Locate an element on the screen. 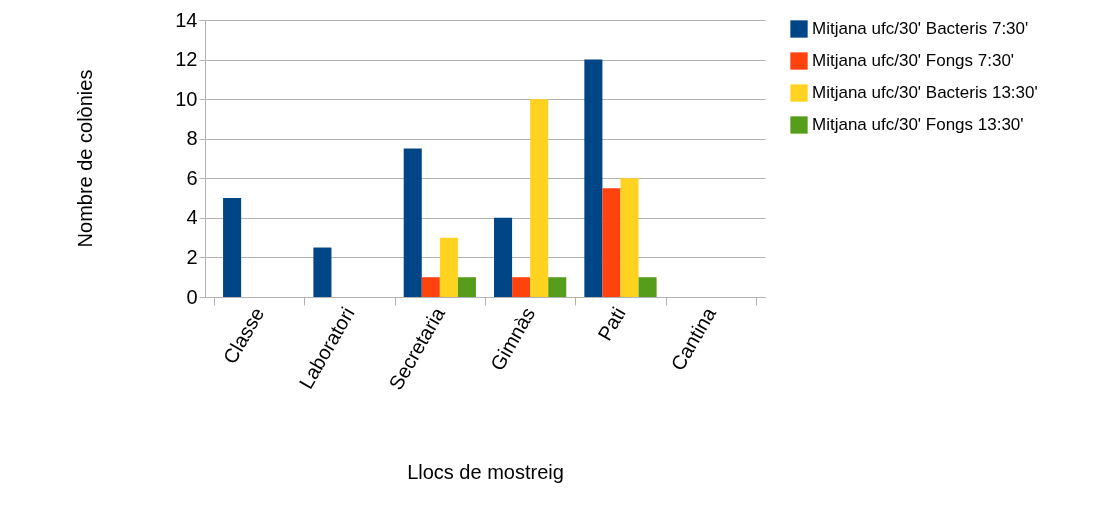  y-tick-label: 4 is located at coordinates (192, 217).